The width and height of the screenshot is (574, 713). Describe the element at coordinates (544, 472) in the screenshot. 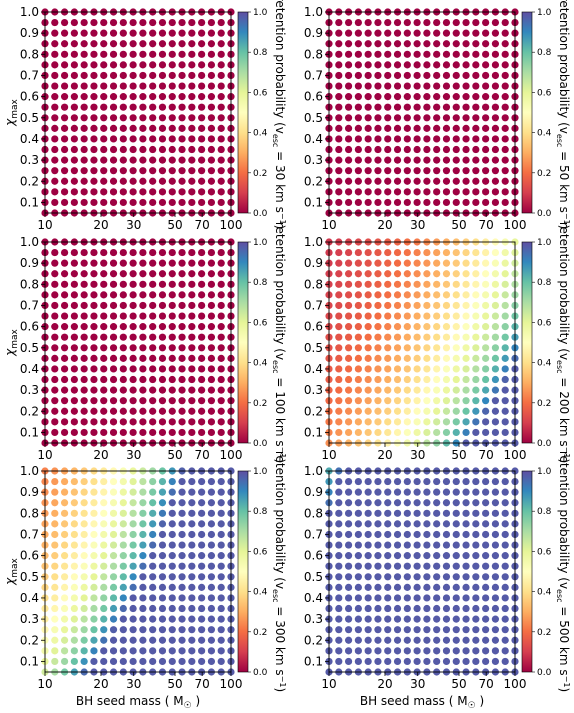

I see `colorbar-tick-label: 1.0` at that location.